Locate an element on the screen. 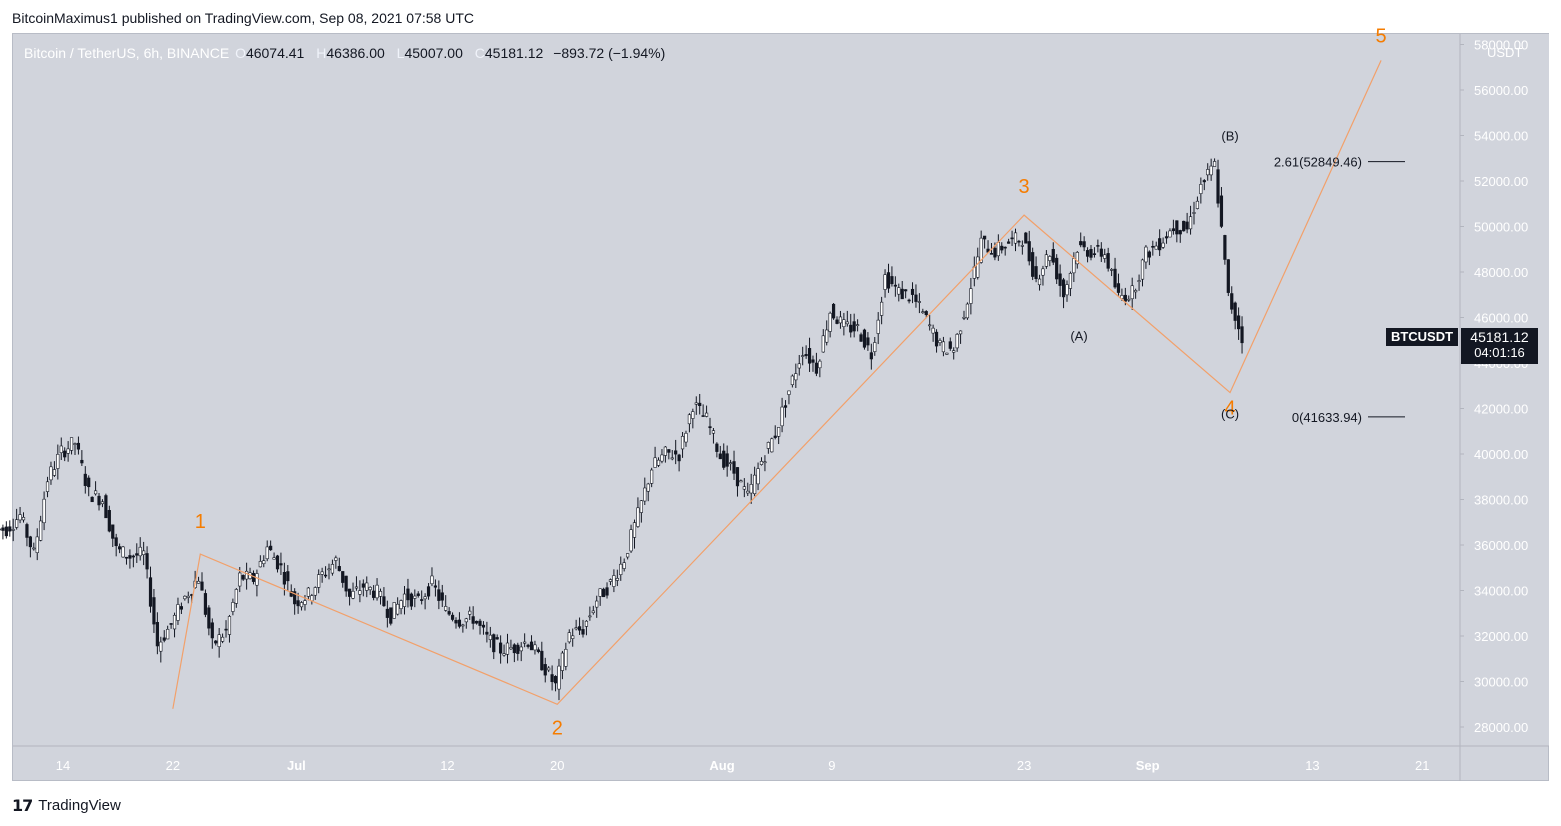 Image resolution: width=1561 pixels, height=826 pixels. footer-brand: 17 TradingView is located at coordinates (66, 805).